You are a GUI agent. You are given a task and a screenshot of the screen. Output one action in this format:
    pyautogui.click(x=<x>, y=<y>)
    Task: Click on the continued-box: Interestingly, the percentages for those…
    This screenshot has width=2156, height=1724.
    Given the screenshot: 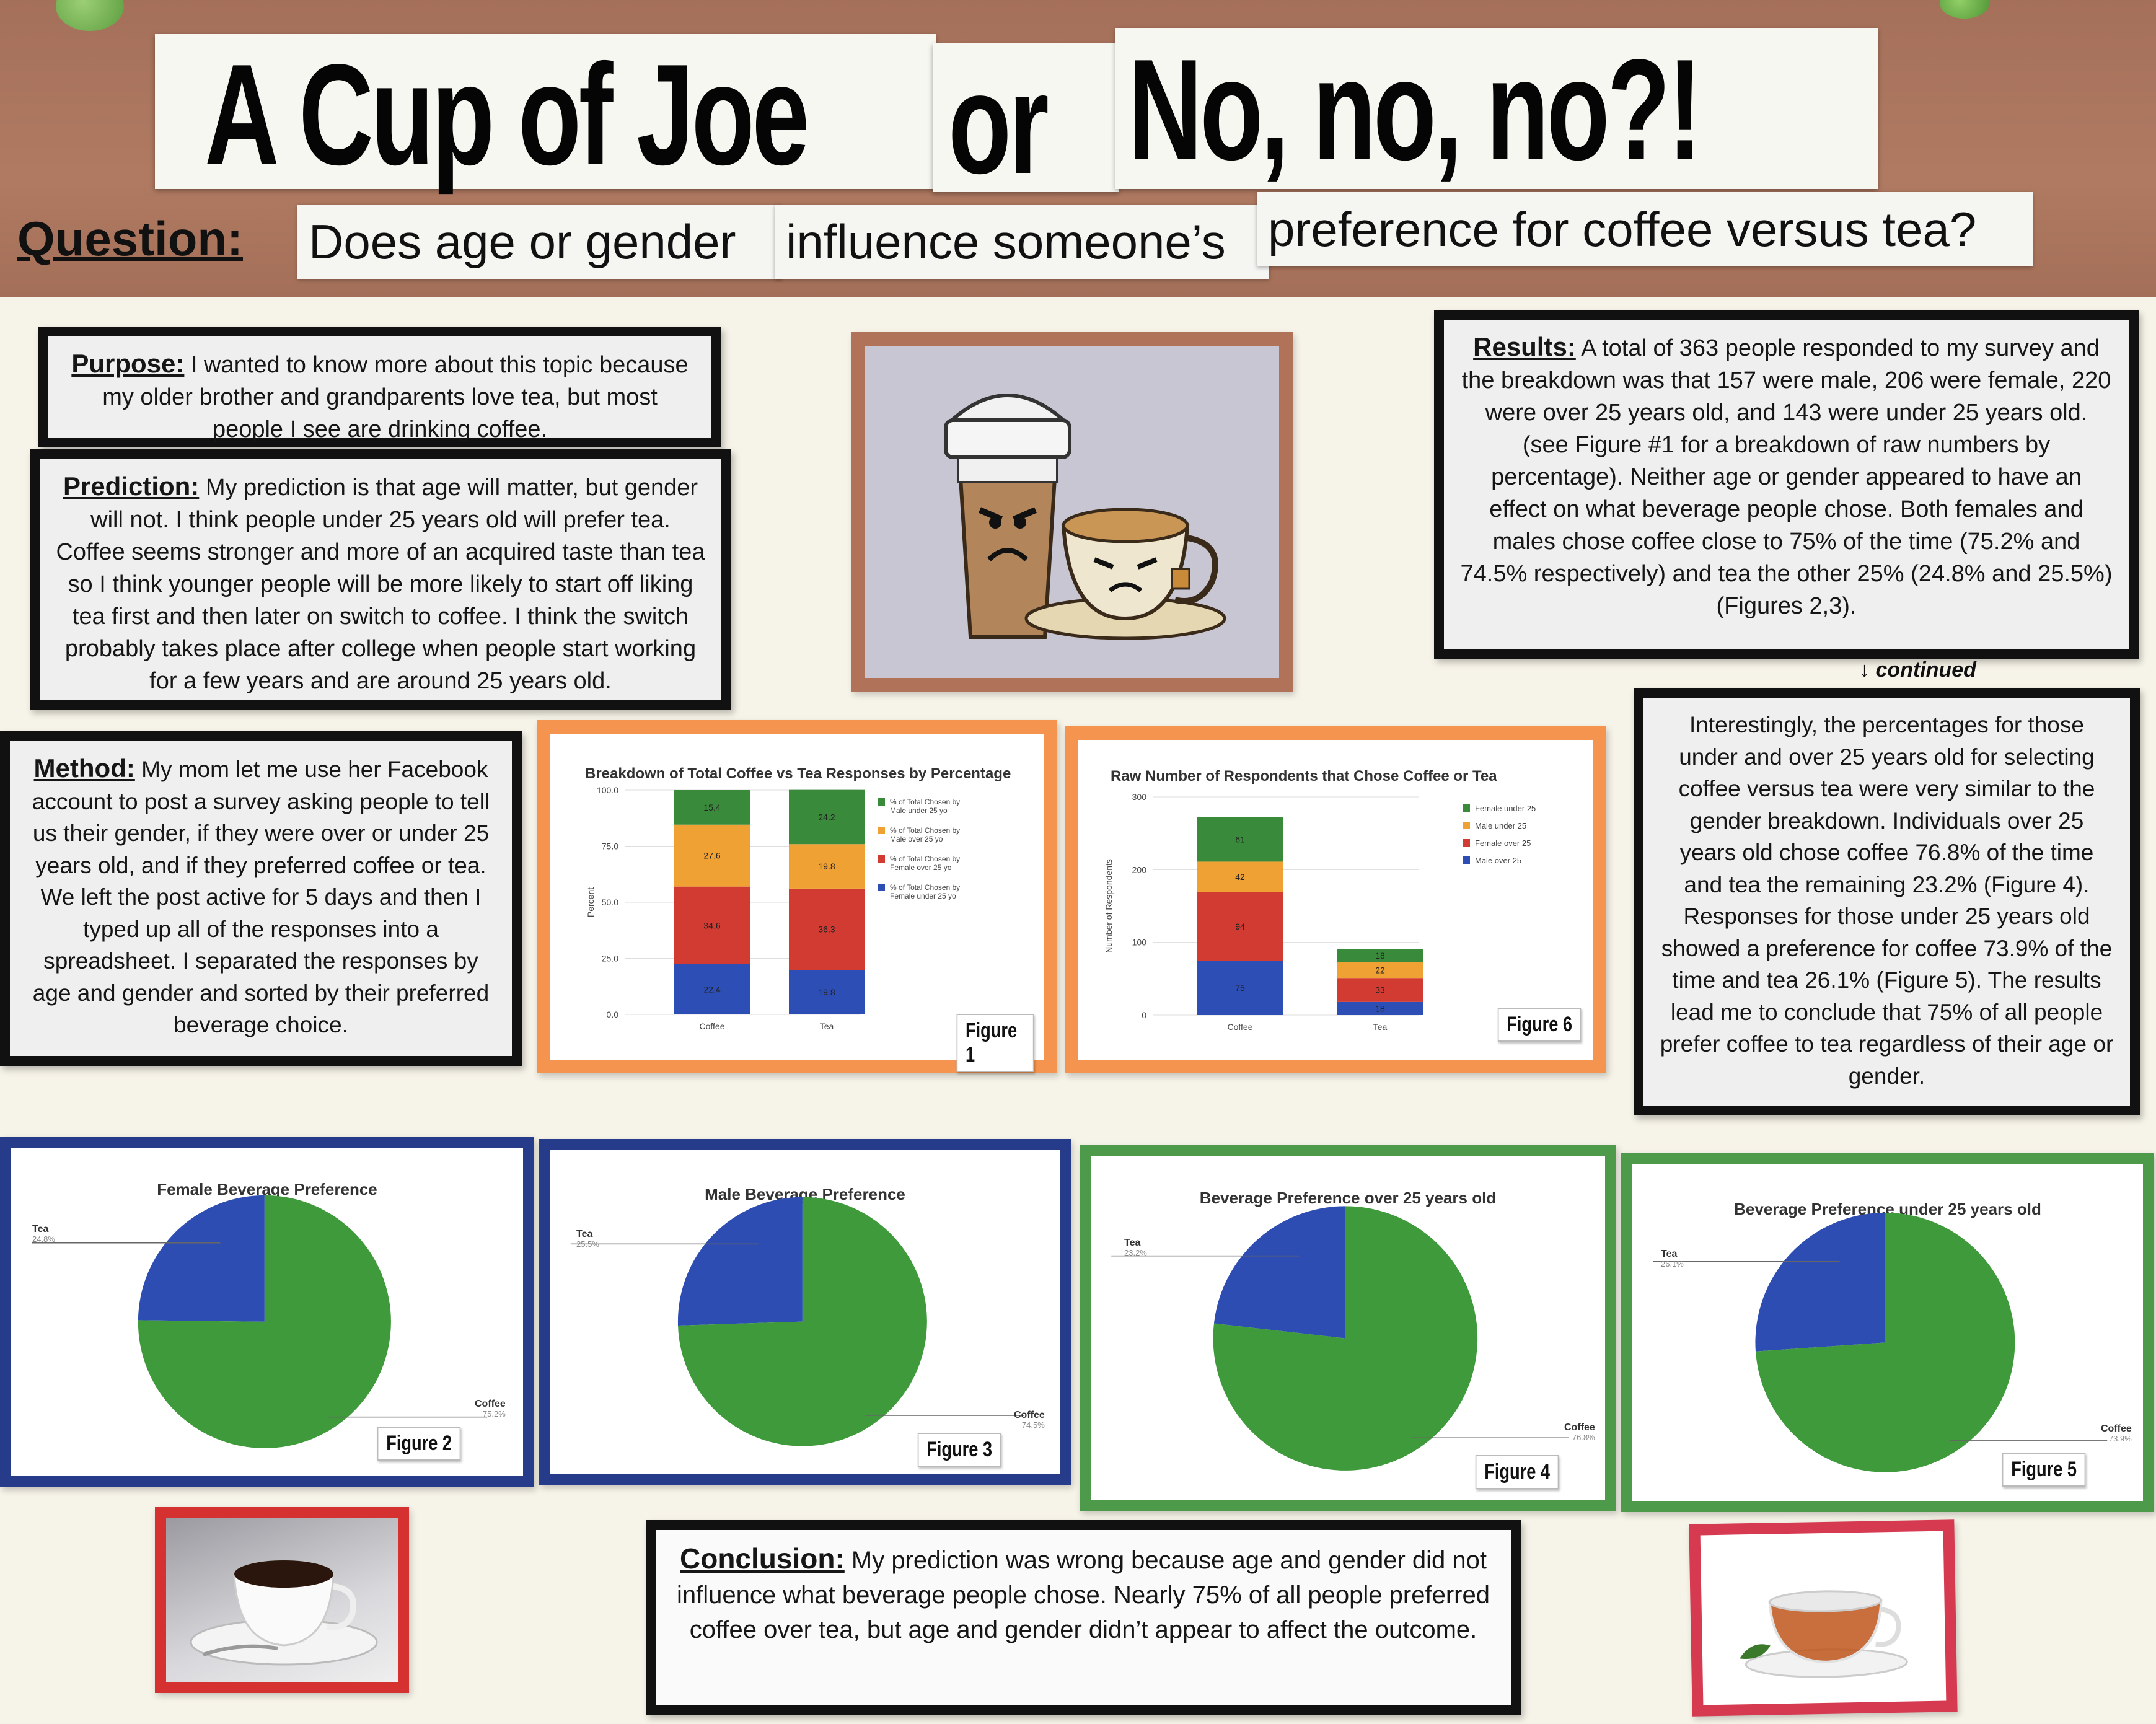 What is the action you would take?
    pyautogui.click(x=1887, y=901)
    